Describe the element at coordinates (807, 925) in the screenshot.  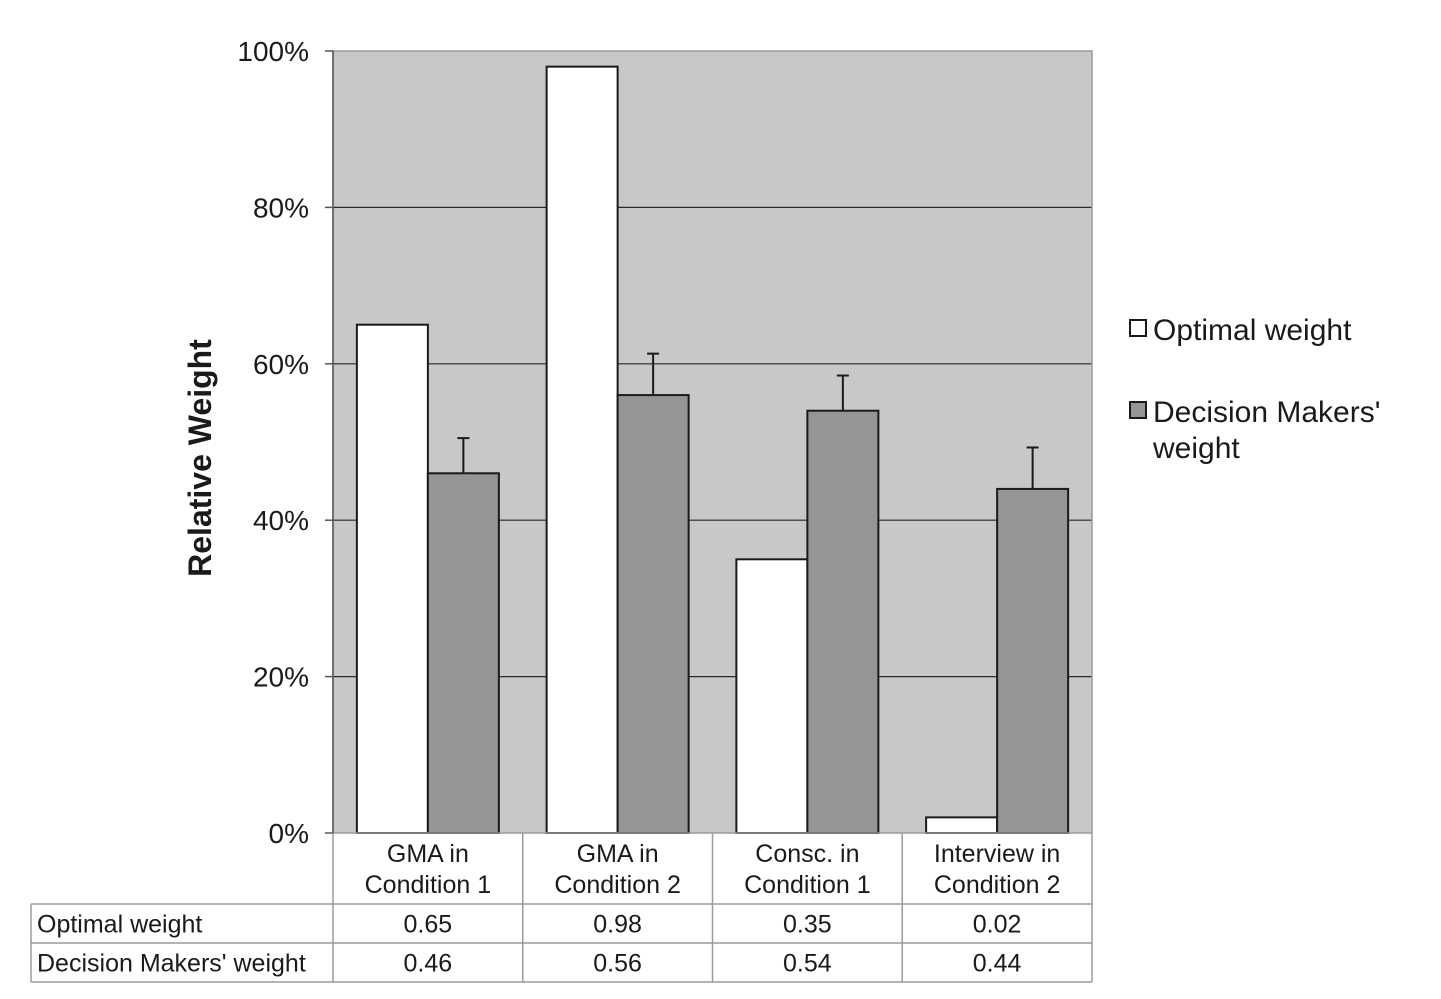
I see `table-cell-value: 0.35` at that location.